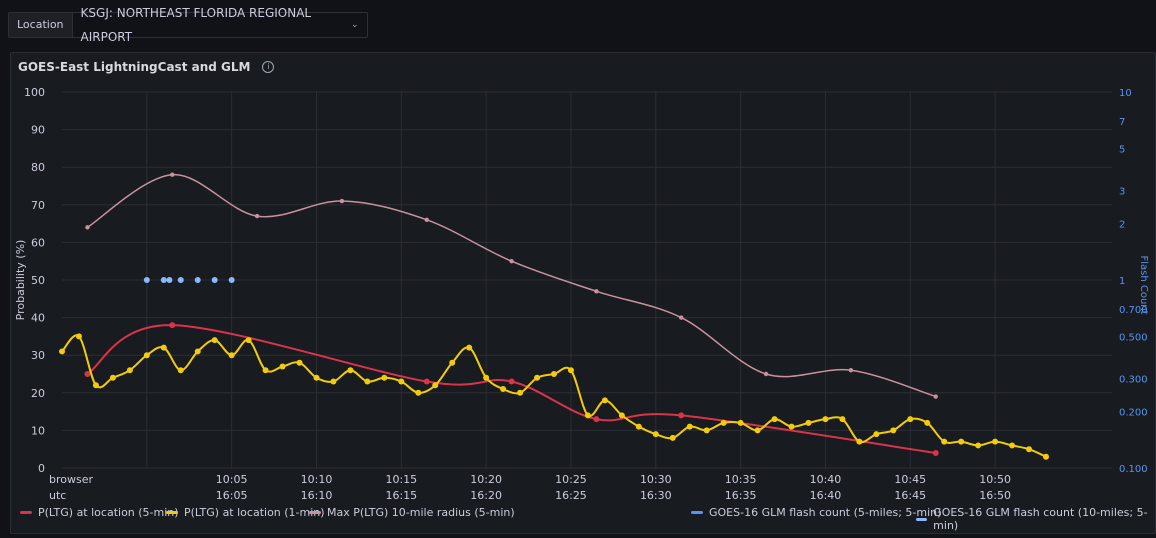 This screenshot has height=538, width=1156. I want to click on y2-tick-label: 3, so click(1122, 191).